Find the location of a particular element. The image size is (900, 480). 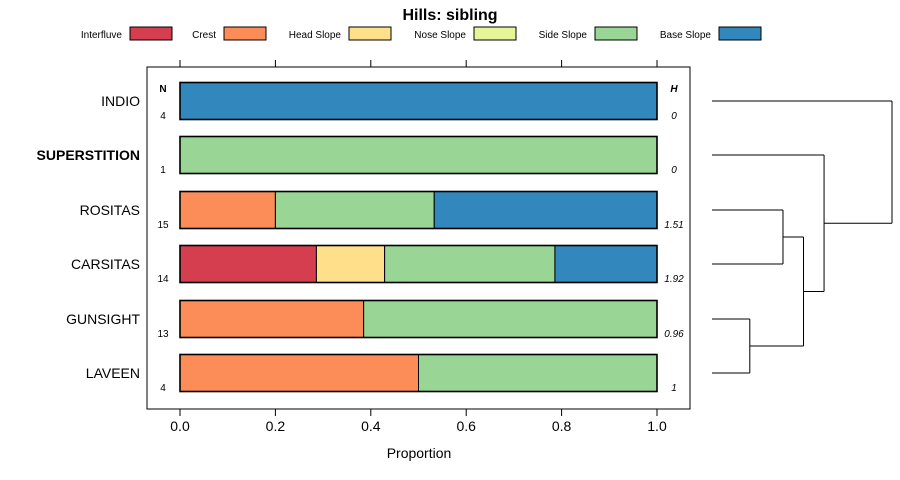

h-label-indio: 0 is located at coordinates (674, 116).